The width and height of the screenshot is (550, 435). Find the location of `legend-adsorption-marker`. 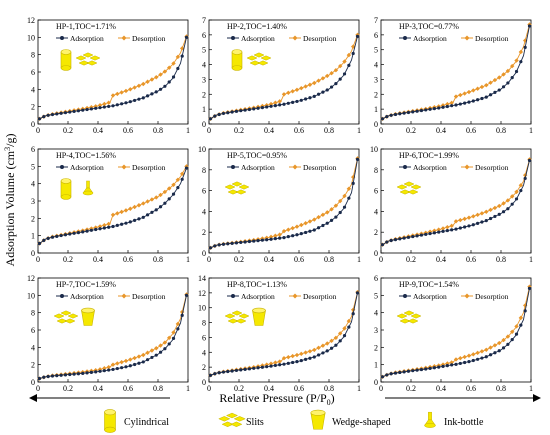

legend-adsorption-marker is located at coordinates (62, 167).